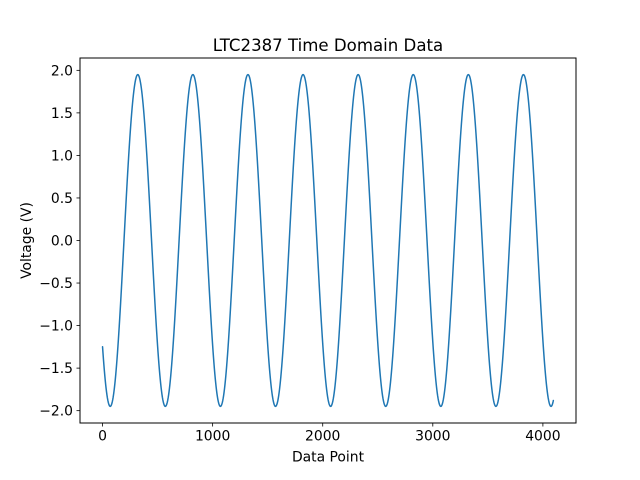  Describe the element at coordinates (328, 45) in the screenshot. I see `chart-title: LTC2387 Time Domain Data` at that location.